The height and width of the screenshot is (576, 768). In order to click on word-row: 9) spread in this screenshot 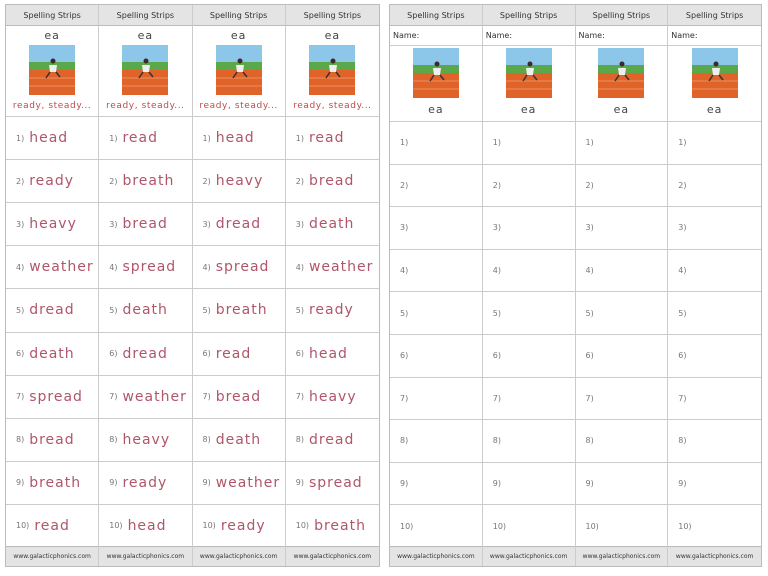, I will do `click(332, 482)`.